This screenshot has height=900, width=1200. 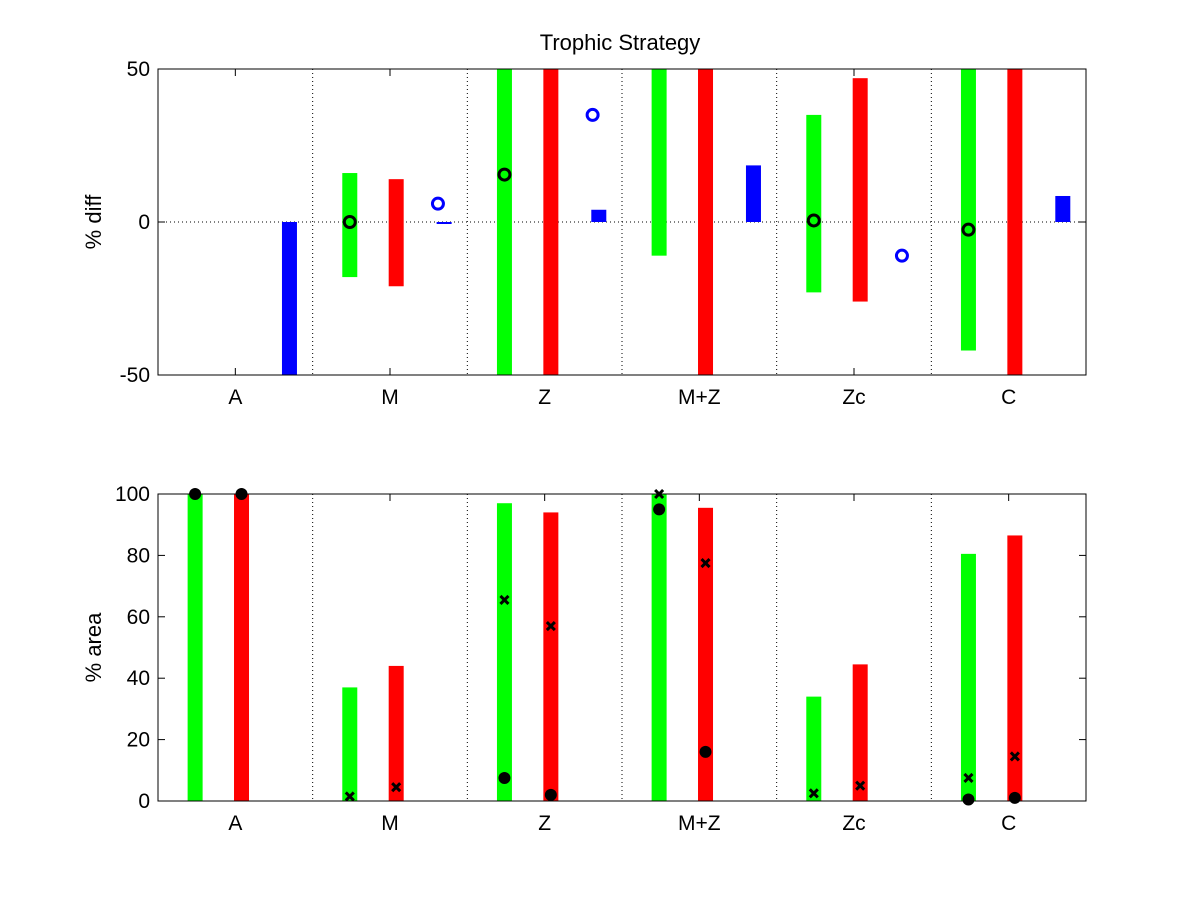 What do you see at coordinates (138, 69) in the screenshot?
I see `diff-ytick-label: 50` at bounding box center [138, 69].